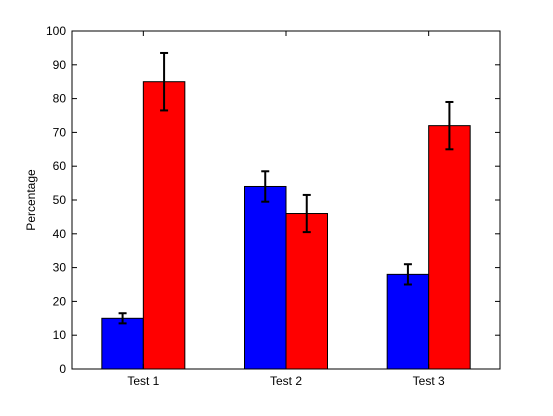 The image size is (553, 416). What do you see at coordinates (60, 200) in the screenshot?
I see `y-tick-label: 50` at bounding box center [60, 200].